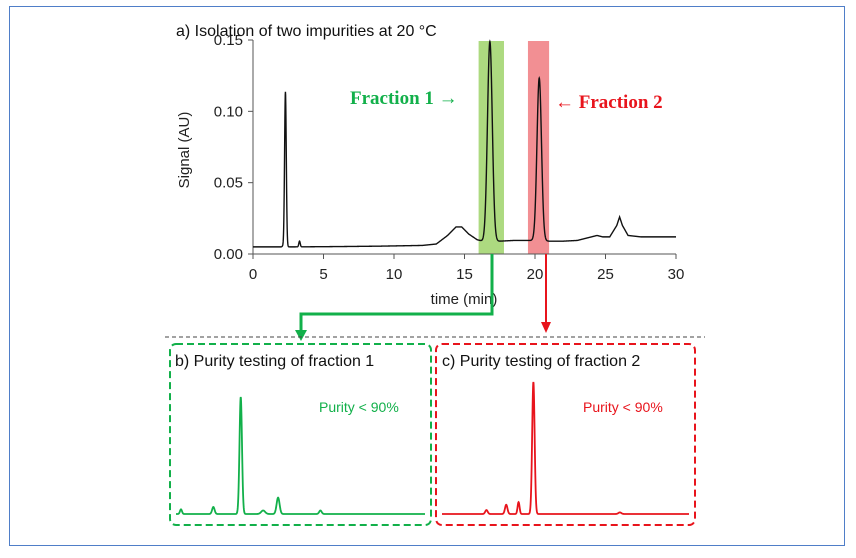  What do you see at coordinates (535, 274) in the screenshot?
I see `x-tick-label: 20` at bounding box center [535, 274].